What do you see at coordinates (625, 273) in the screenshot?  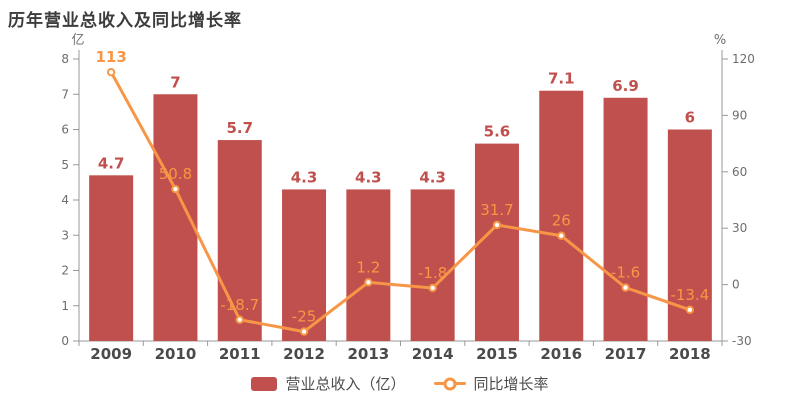 I see `line-value-label-2017: -1.6` at bounding box center [625, 273].